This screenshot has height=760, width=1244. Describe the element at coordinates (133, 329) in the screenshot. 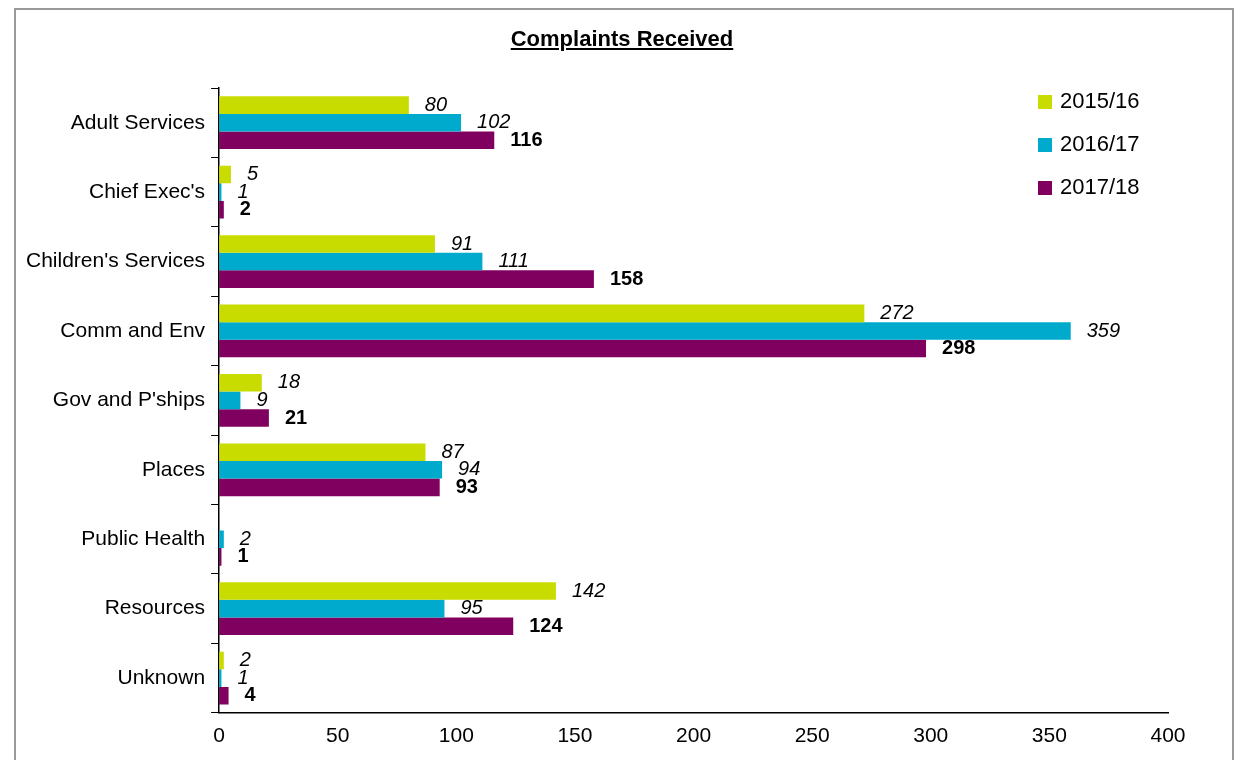

I see `y-tick-label: Comm and Env` at that location.